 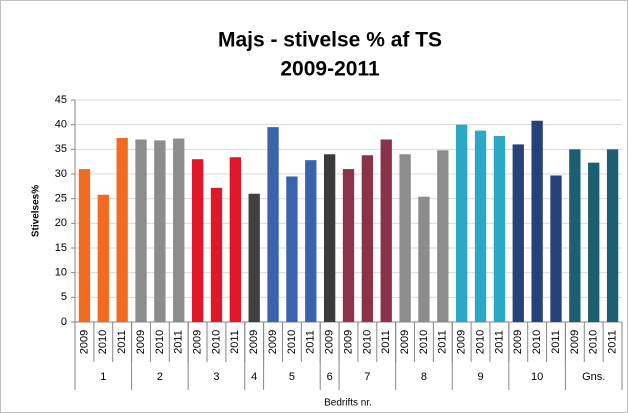 What do you see at coordinates (61, 199) in the screenshot?
I see `y-tick-label: 25` at bounding box center [61, 199].